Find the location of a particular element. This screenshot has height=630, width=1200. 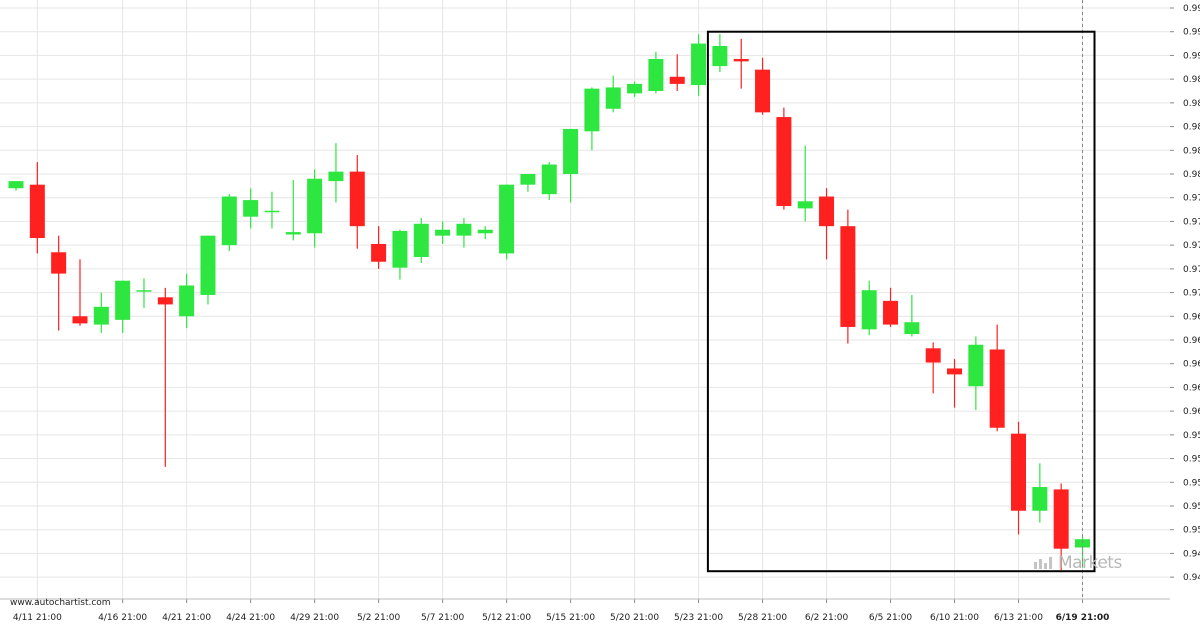

x-tick-label: 6/5 21:00 is located at coordinates (891, 618).